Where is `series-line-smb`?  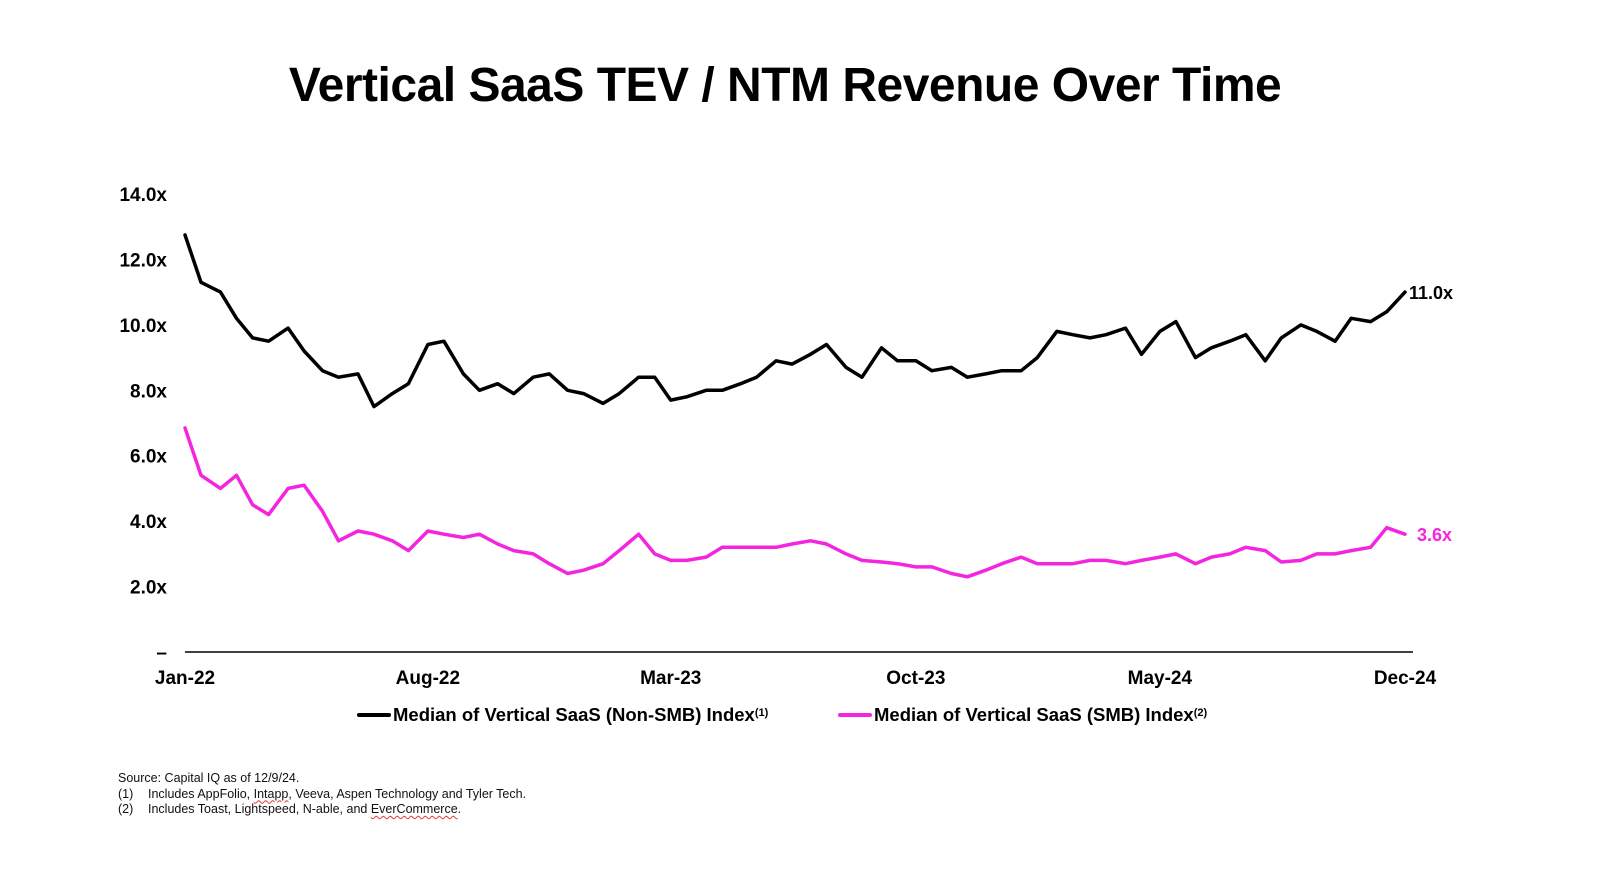
series-line-smb is located at coordinates (795, 502).